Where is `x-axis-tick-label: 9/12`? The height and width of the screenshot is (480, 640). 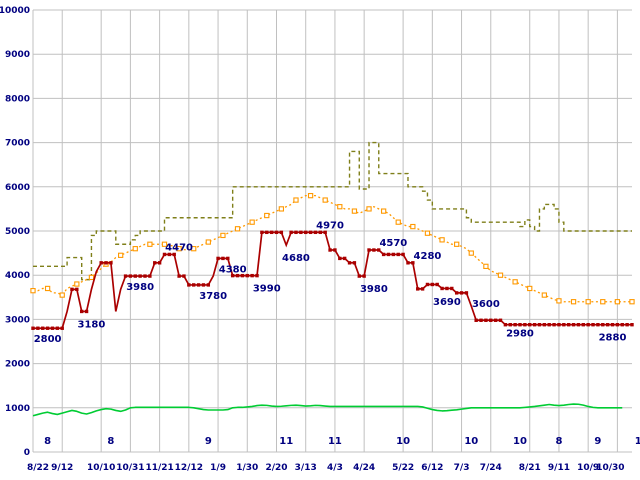
x-axis-tick-label: 9/12 is located at coordinates (62, 468).